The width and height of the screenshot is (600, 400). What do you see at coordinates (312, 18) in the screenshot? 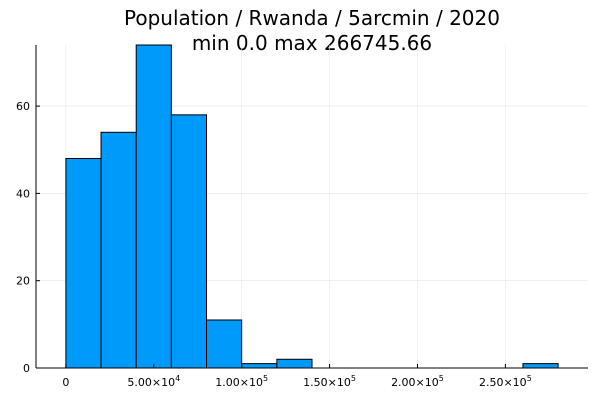
I see `chart-title-line1: Population / Rwanda / 5arcmin / 2020` at bounding box center [312, 18].